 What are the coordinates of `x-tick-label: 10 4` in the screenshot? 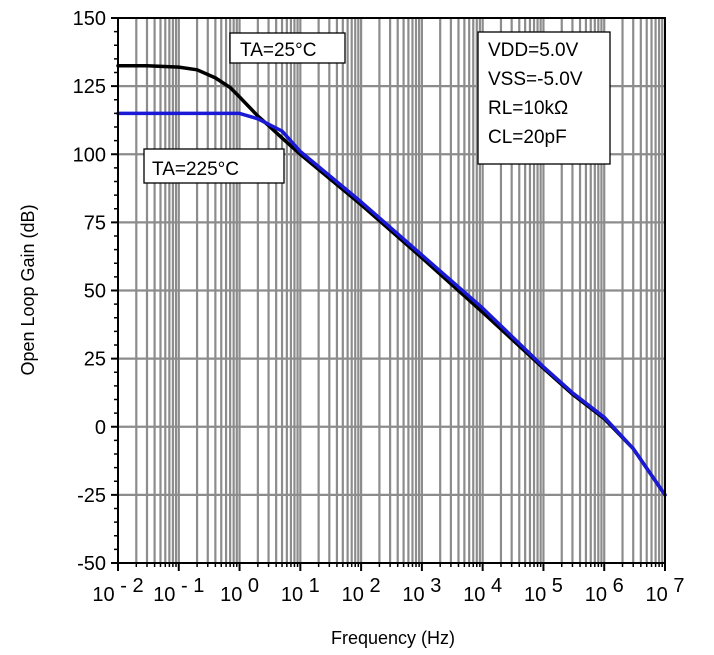 It's located at (482, 590).